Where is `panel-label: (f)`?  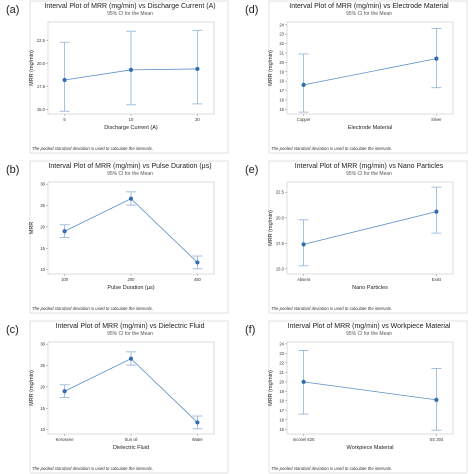
panel-label: (f) is located at coordinates (250, 330).